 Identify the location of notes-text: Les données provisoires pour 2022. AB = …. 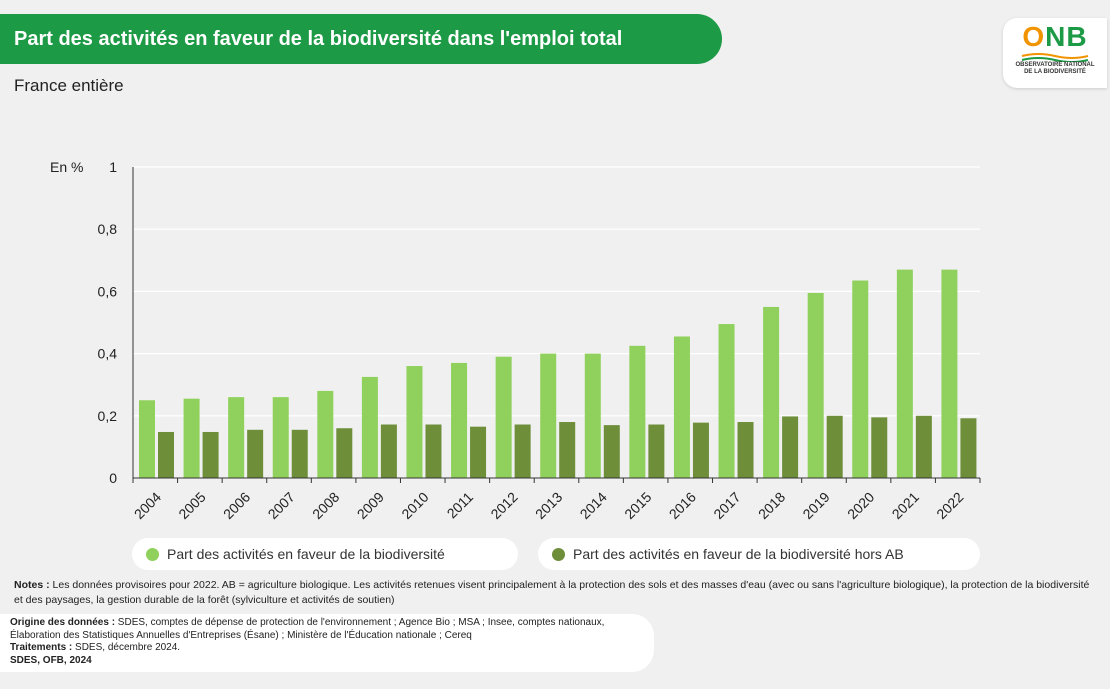
(552, 592).